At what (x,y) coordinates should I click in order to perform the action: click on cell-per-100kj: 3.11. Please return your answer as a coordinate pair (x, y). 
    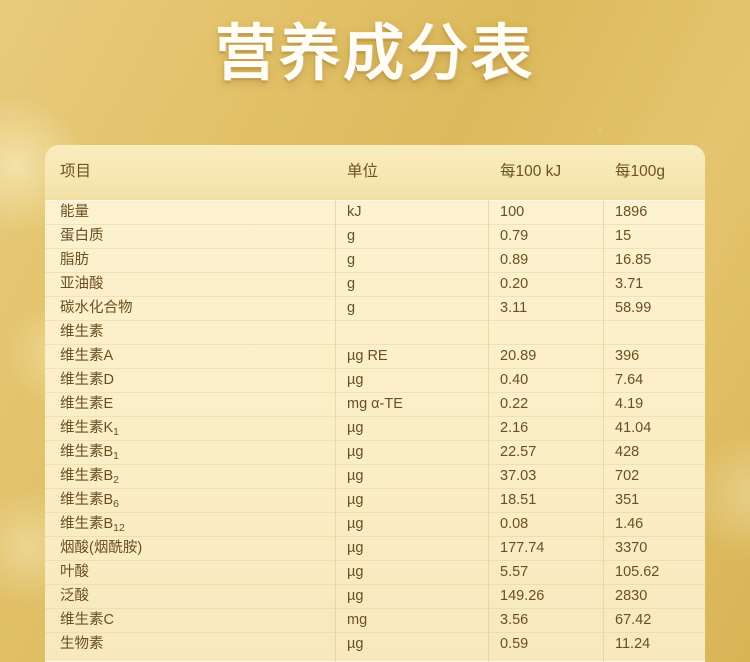
    Looking at the image, I should click on (514, 308).